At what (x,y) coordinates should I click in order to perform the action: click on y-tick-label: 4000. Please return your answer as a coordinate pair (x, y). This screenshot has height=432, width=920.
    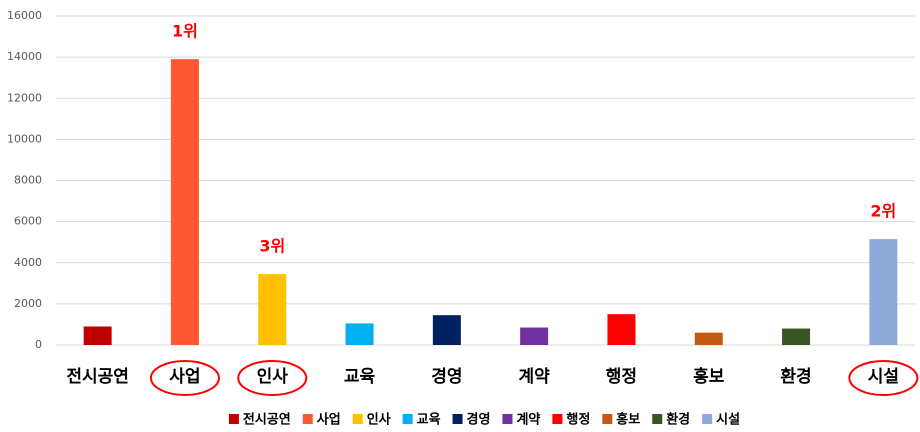
    Looking at the image, I should click on (28, 262).